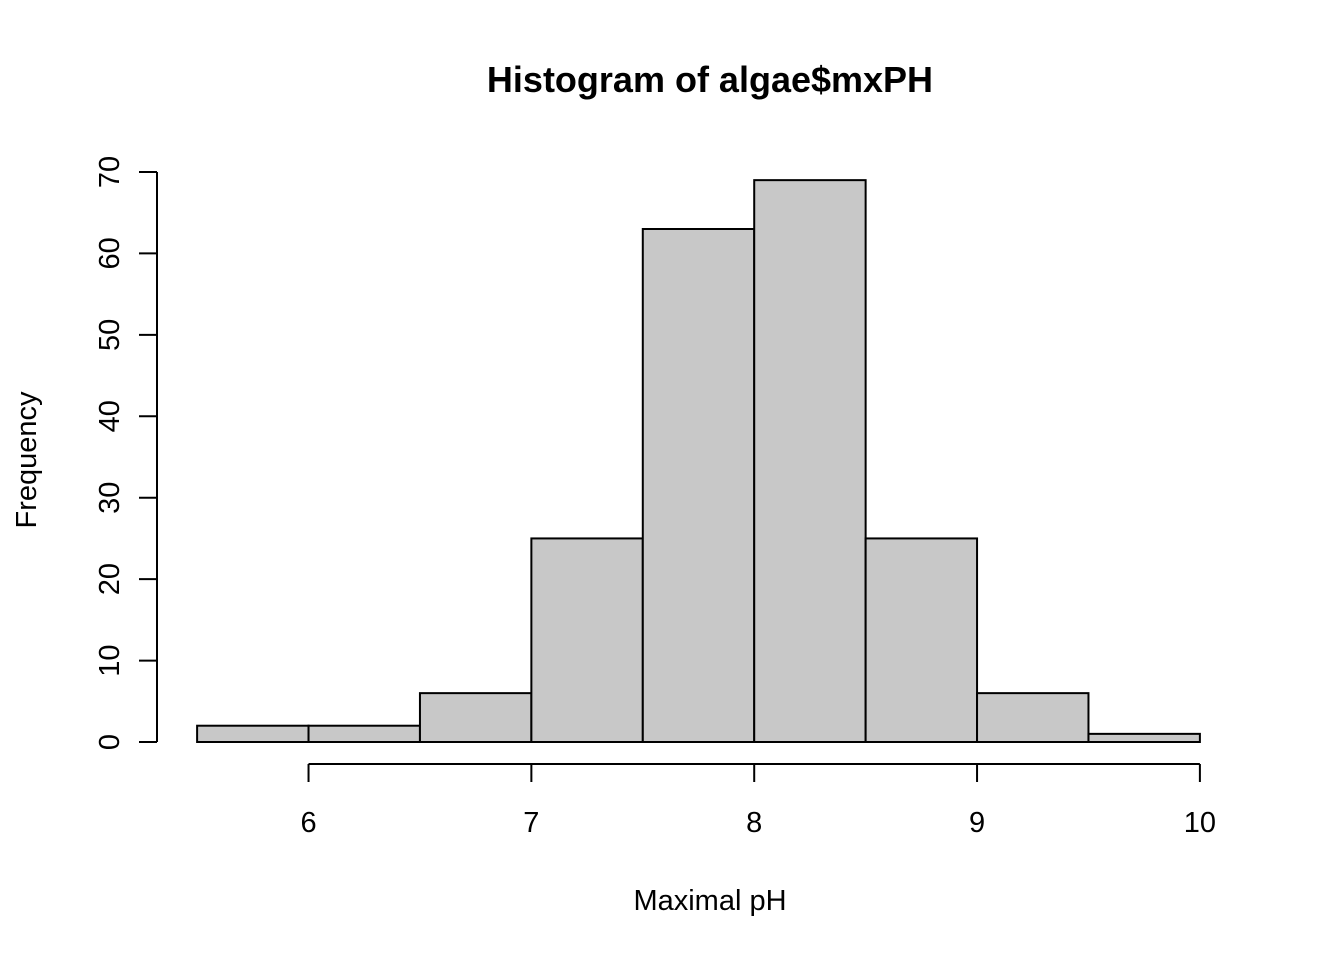 Image resolution: width=1344 pixels, height=960 pixels. I want to click on x-axis-label: Maximal pH, so click(709, 901).